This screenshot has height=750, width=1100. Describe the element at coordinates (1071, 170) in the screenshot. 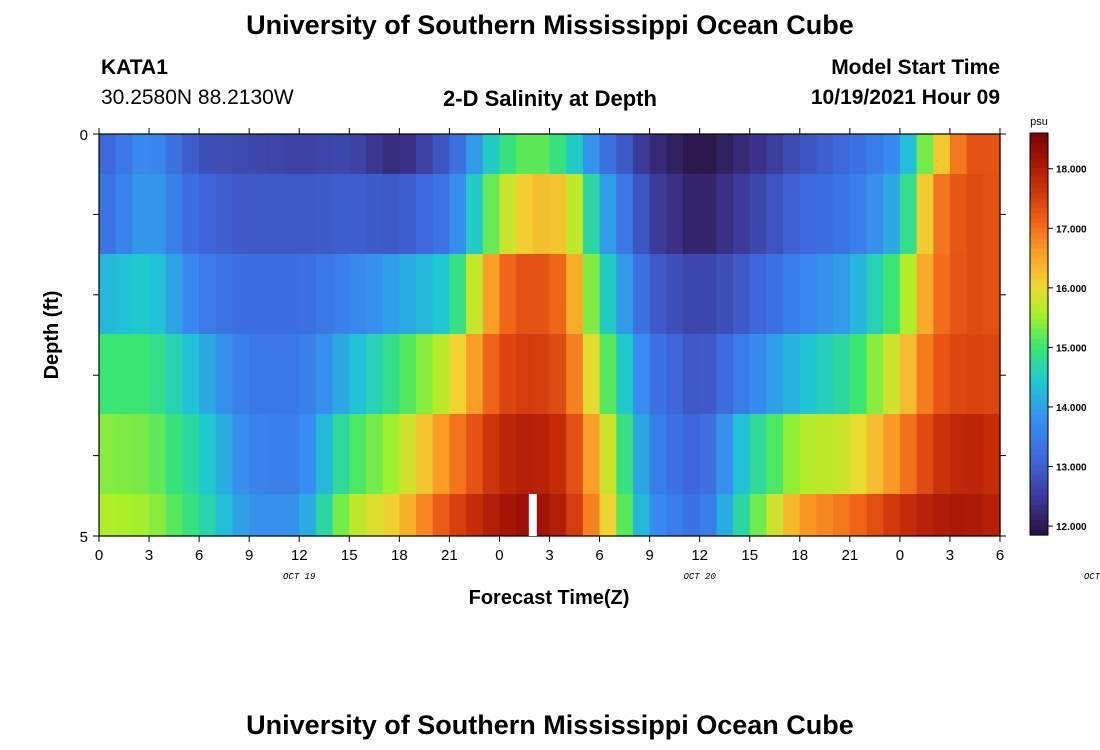

I see `colorbar-tick-label: 18.000` at that location.